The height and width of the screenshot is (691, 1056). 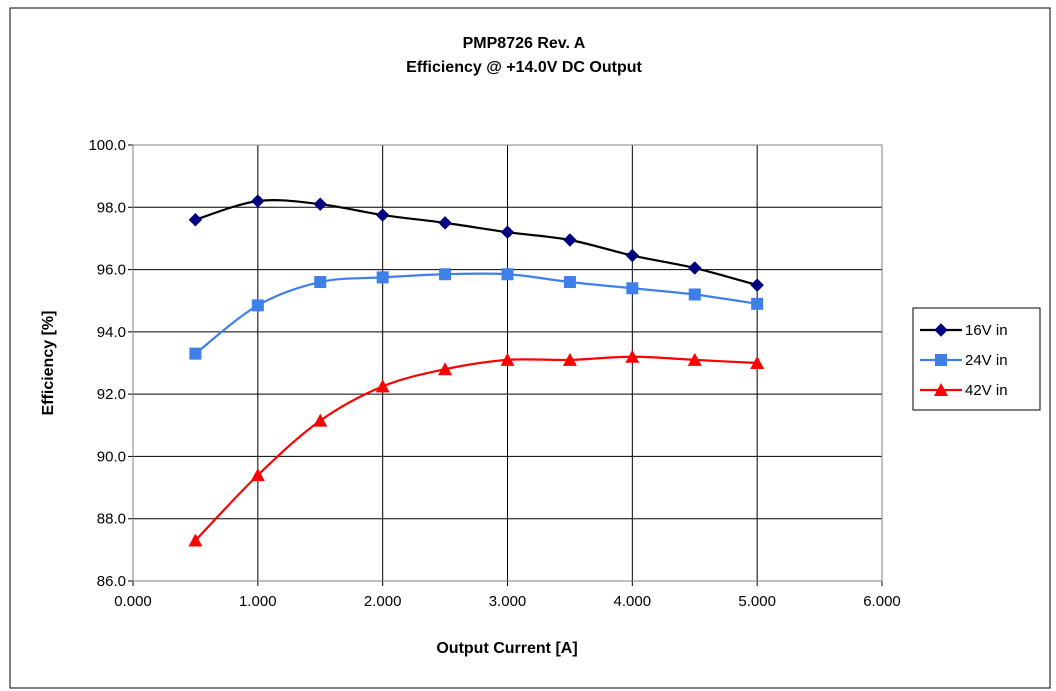 I want to click on x-tick-label: 6.000, so click(x=882, y=601).